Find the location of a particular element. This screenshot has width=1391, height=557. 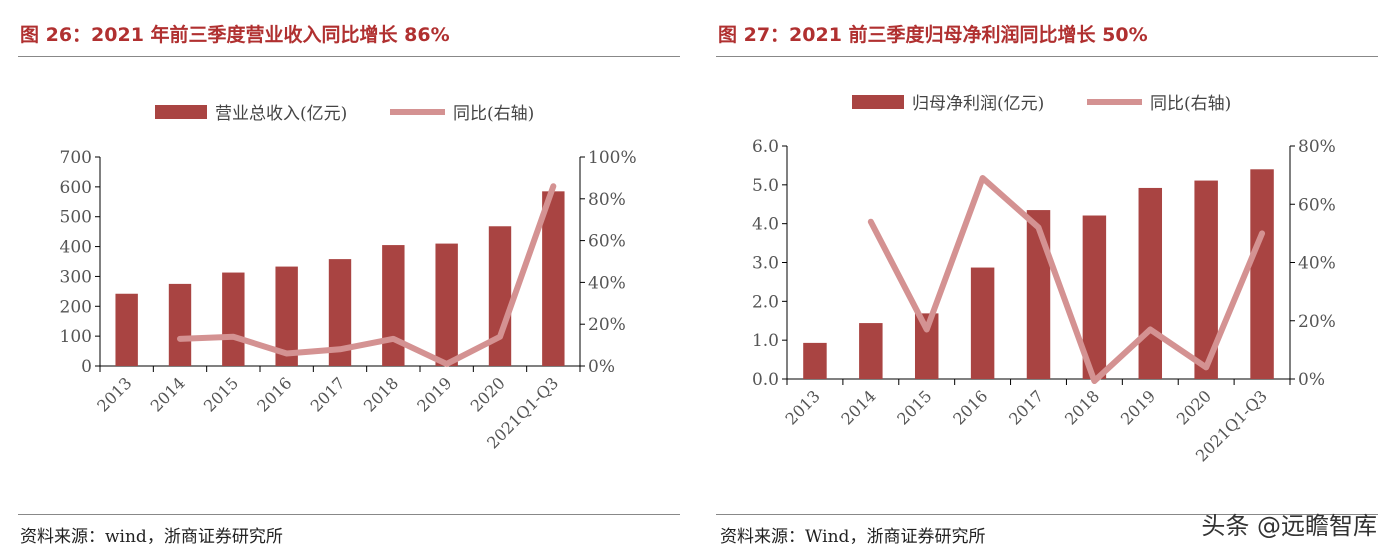

legend-label-bar: 归母净利润(亿元) is located at coordinates (978, 104).